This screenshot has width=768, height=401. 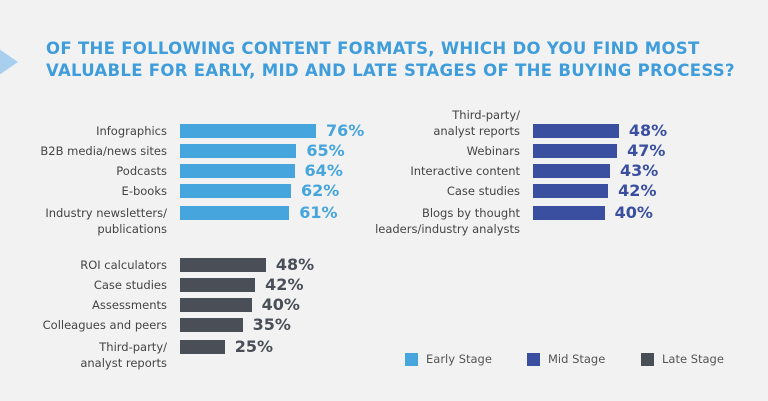 I want to click on late-category-label: ROI calculators, so click(x=123, y=265).